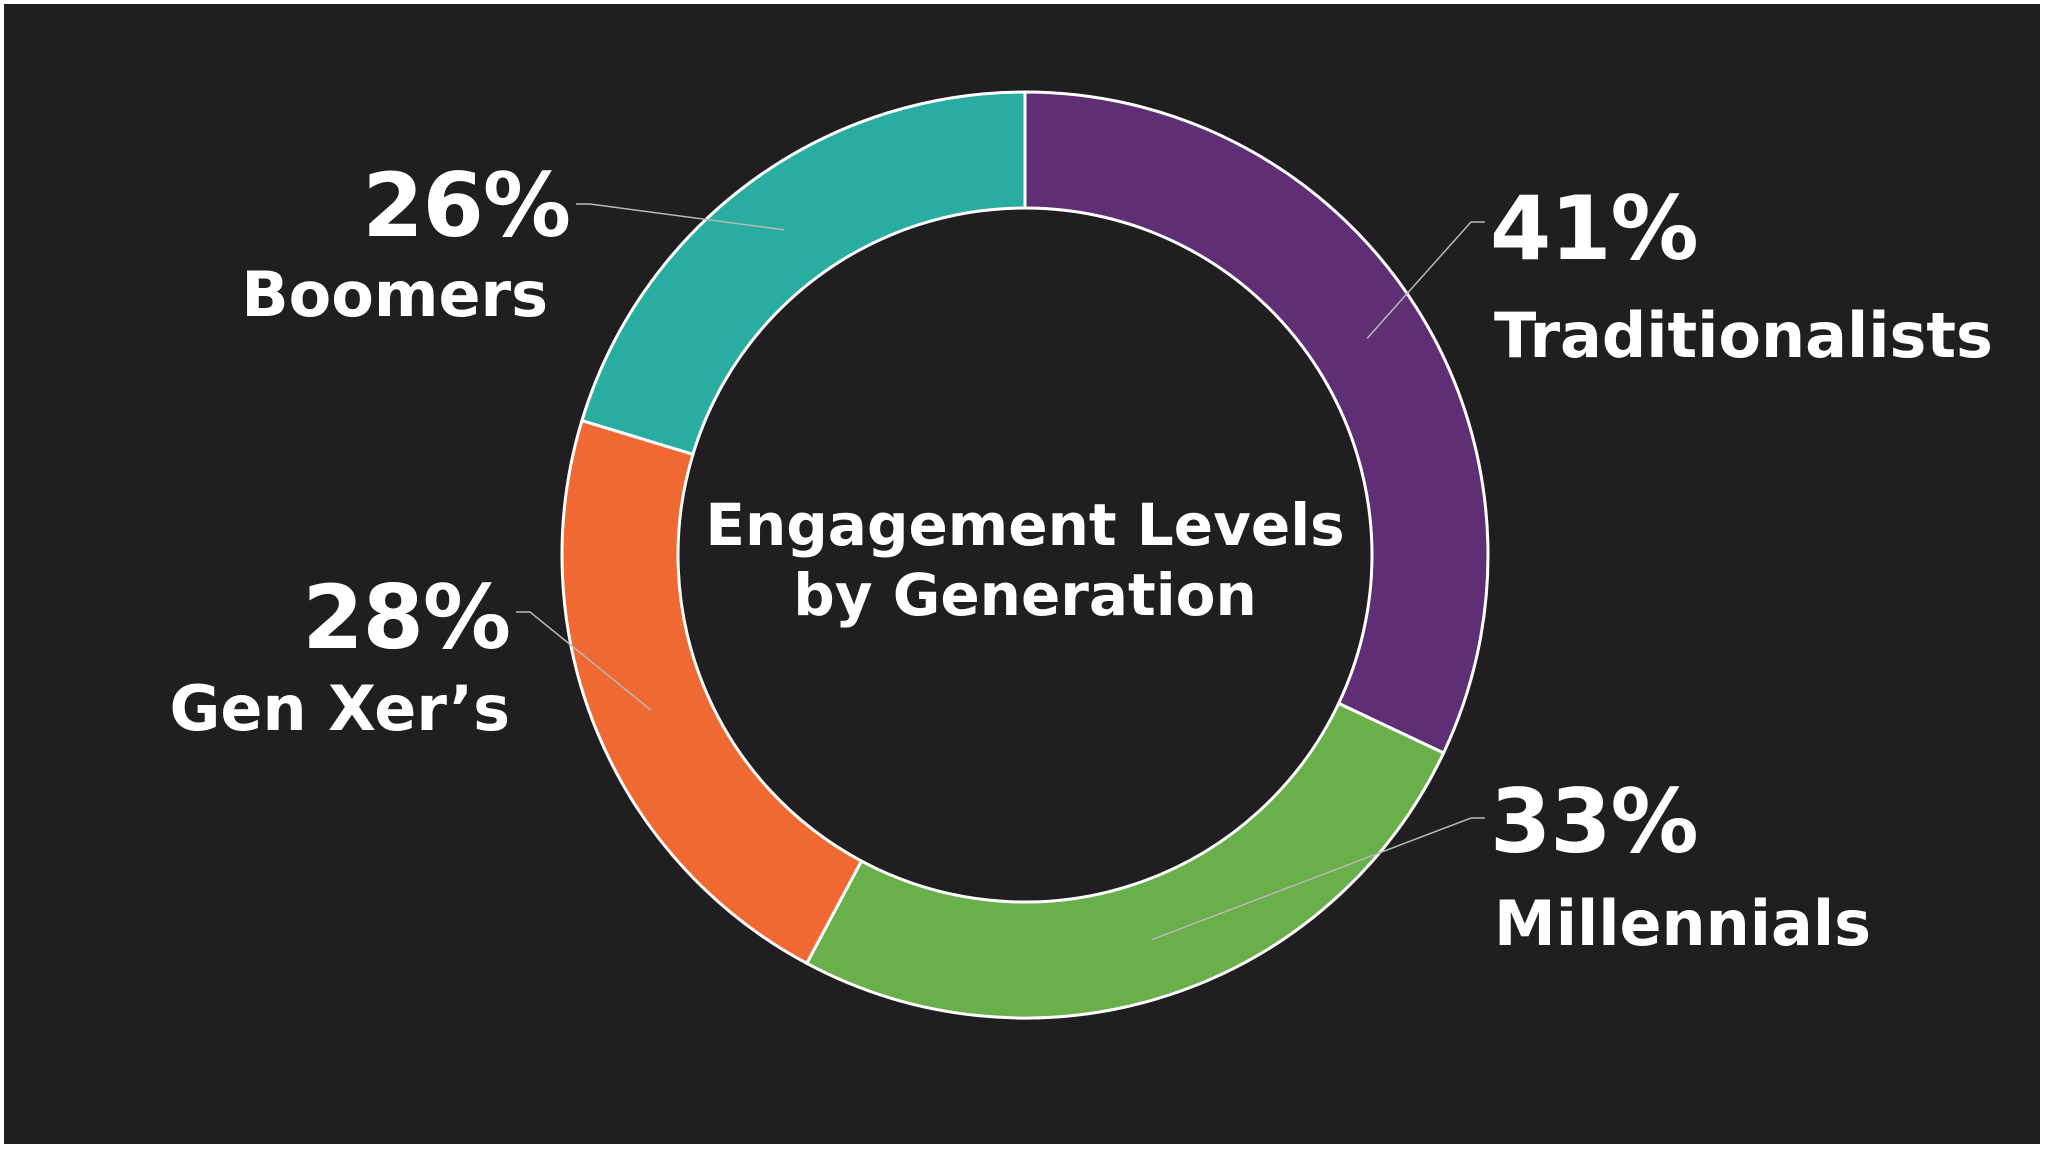  What do you see at coordinates (584, 661) in the screenshot?
I see `leader-line-gen-xer-s` at bounding box center [584, 661].